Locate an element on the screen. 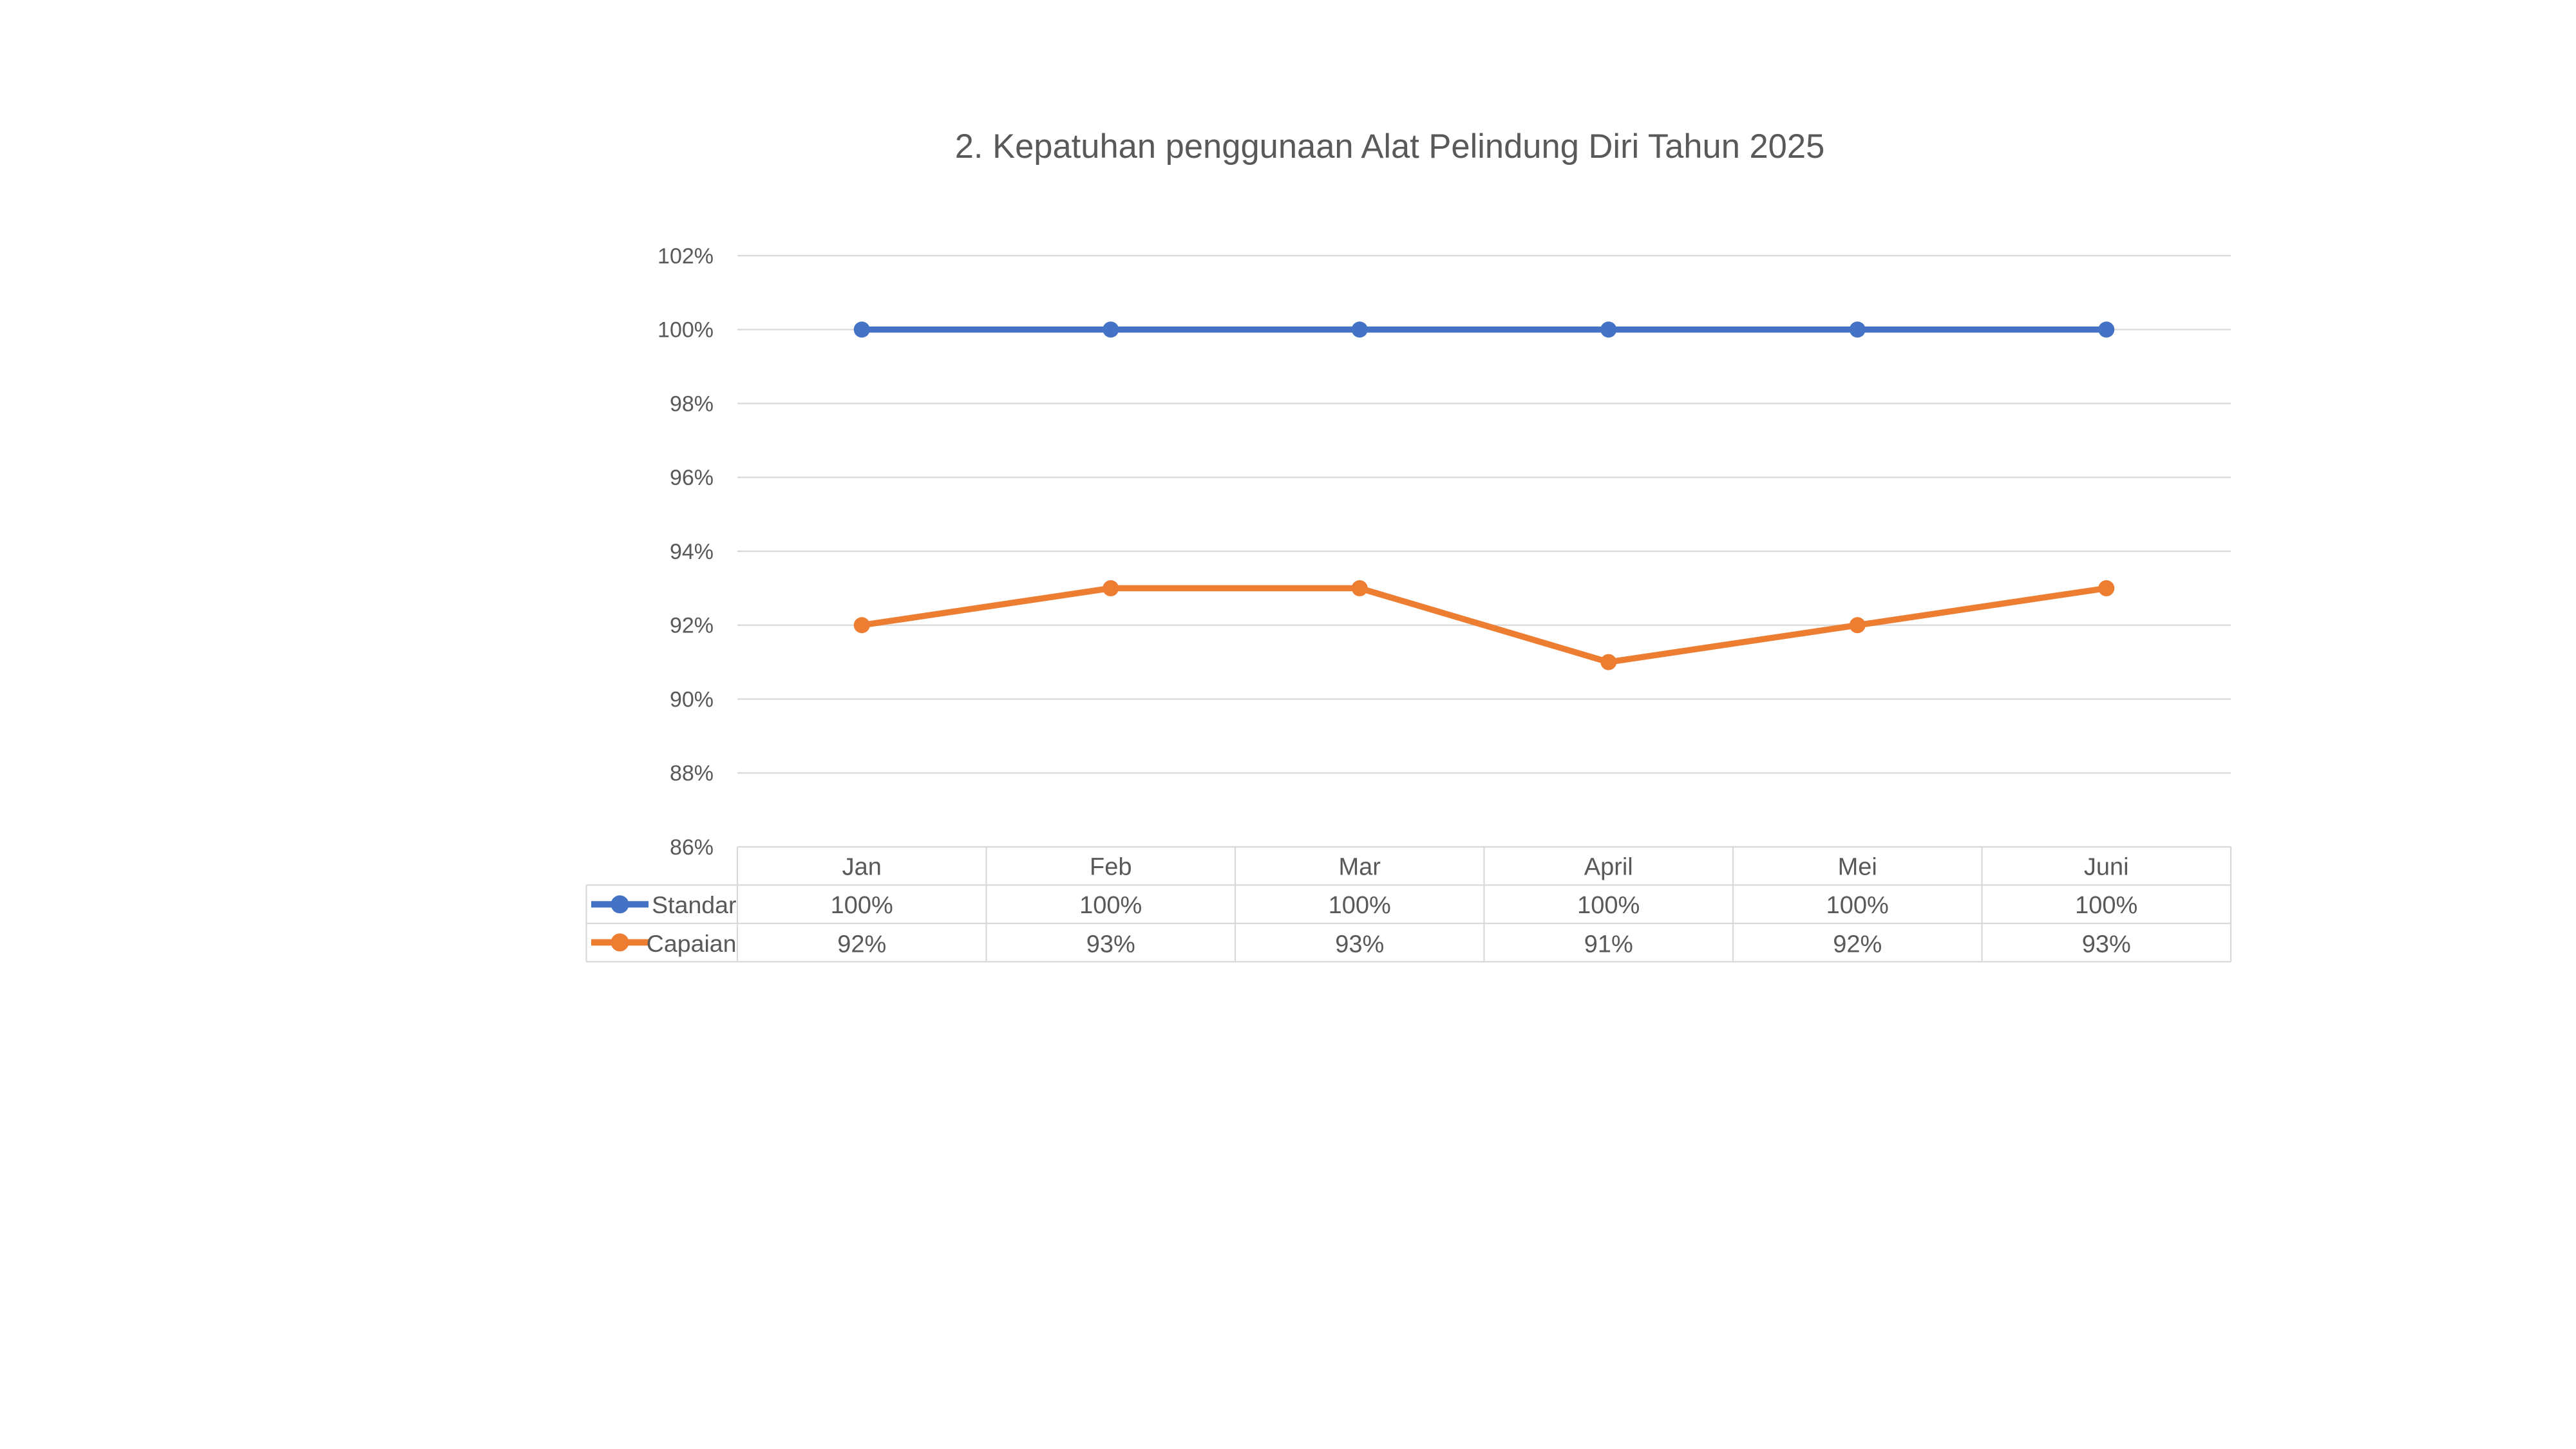 The height and width of the screenshot is (1449, 2576). svg-text: Juni is located at coordinates (2106, 868).